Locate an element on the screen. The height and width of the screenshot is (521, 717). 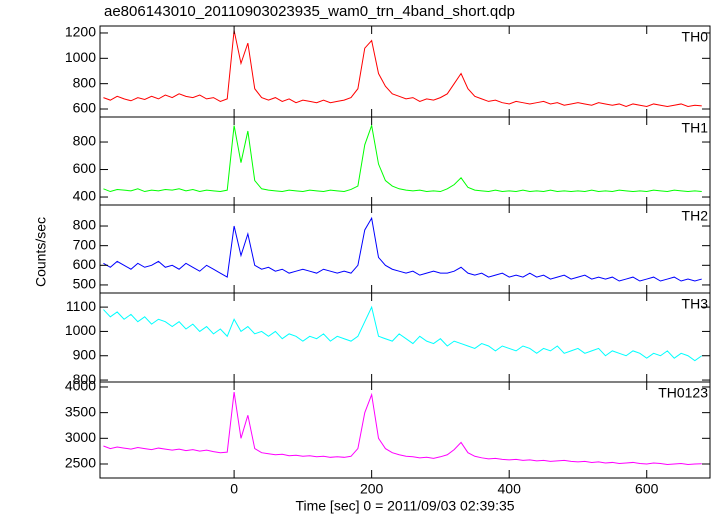
y-axis-label: Counts/sec is located at coordinates (41, 252).